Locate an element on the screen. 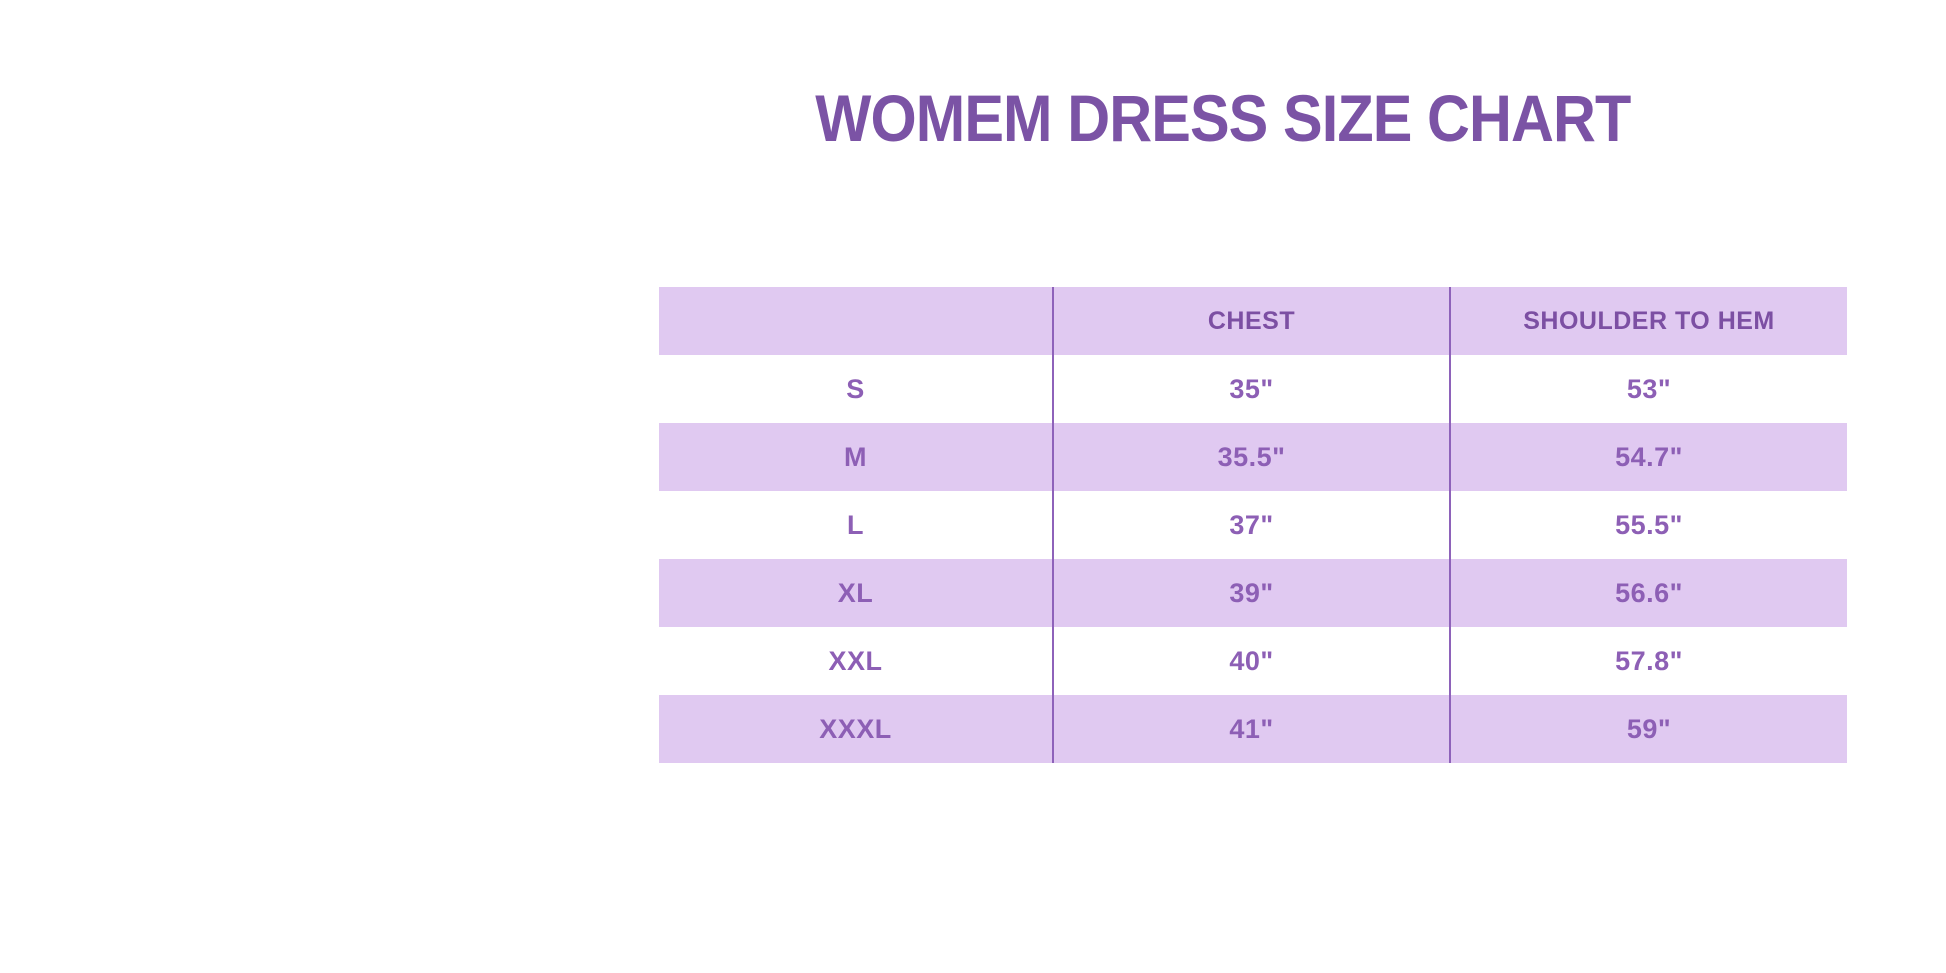  cell-chest: 41" is located at coordinates (1251, 729).